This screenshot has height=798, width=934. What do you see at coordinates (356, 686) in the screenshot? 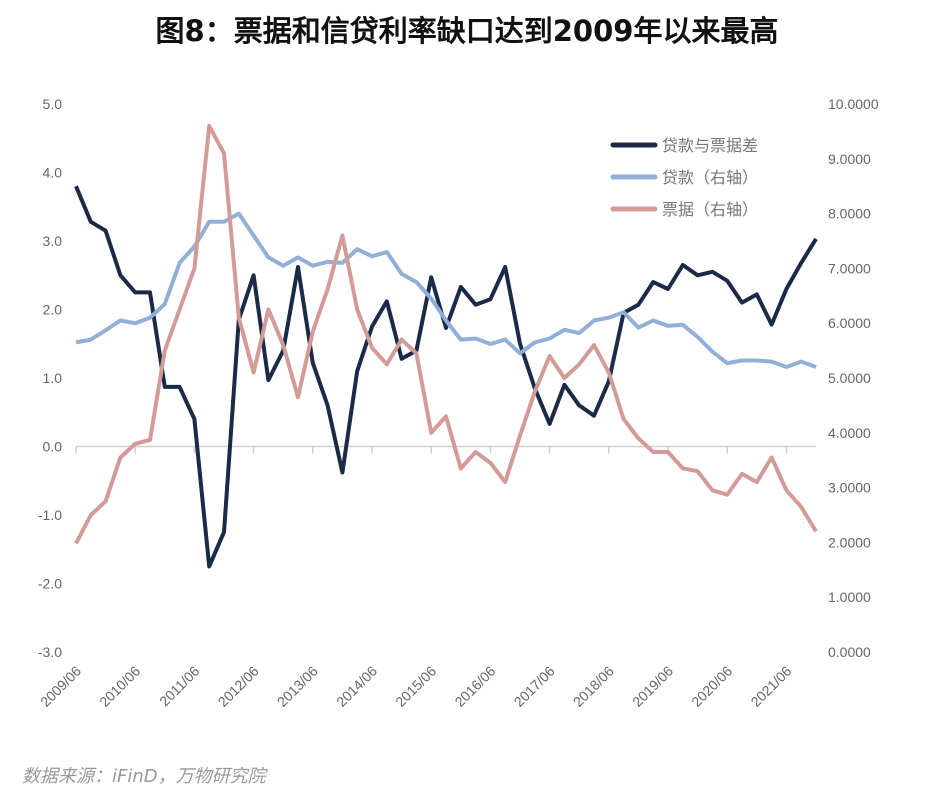
I see `x-tick-label: 2014/06` at bounding box center [356, 686].